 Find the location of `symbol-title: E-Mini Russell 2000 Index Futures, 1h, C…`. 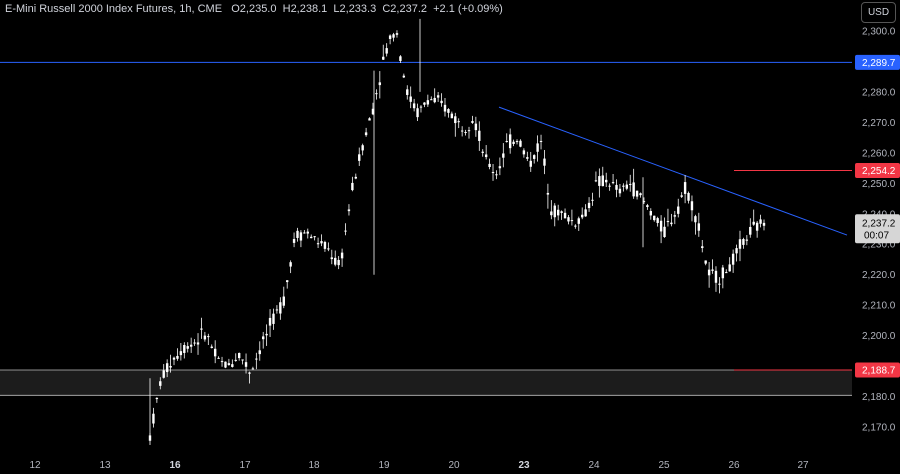

symbol-title: E-Mini Russell 2000 Index Futures, 1h, C… is located at coordinates (113, 9).